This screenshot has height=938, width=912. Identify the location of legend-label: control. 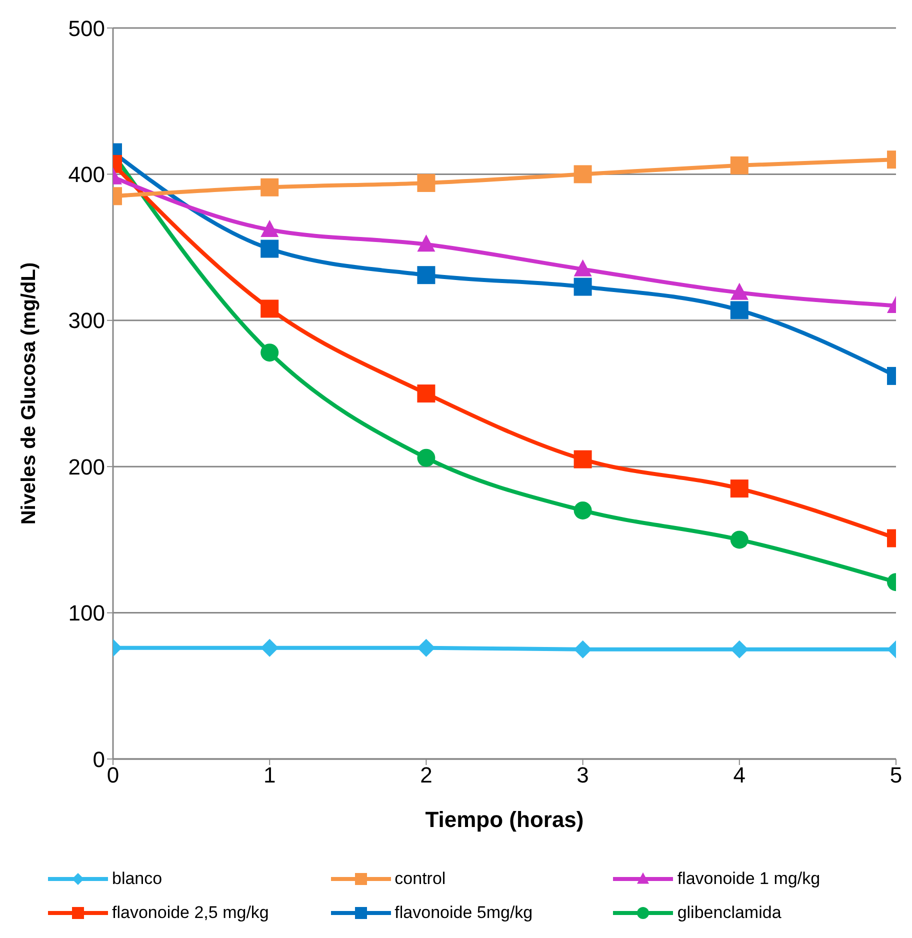
(420, 879).